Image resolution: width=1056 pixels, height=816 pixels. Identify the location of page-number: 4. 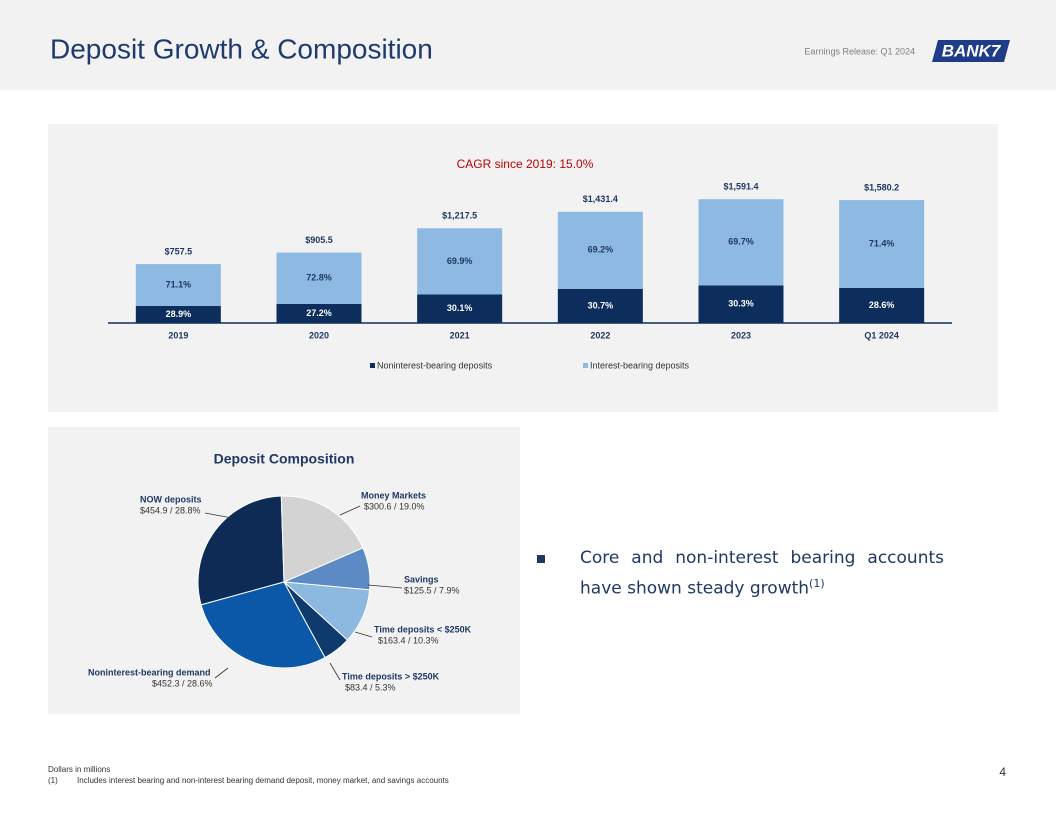
(1002, 772).